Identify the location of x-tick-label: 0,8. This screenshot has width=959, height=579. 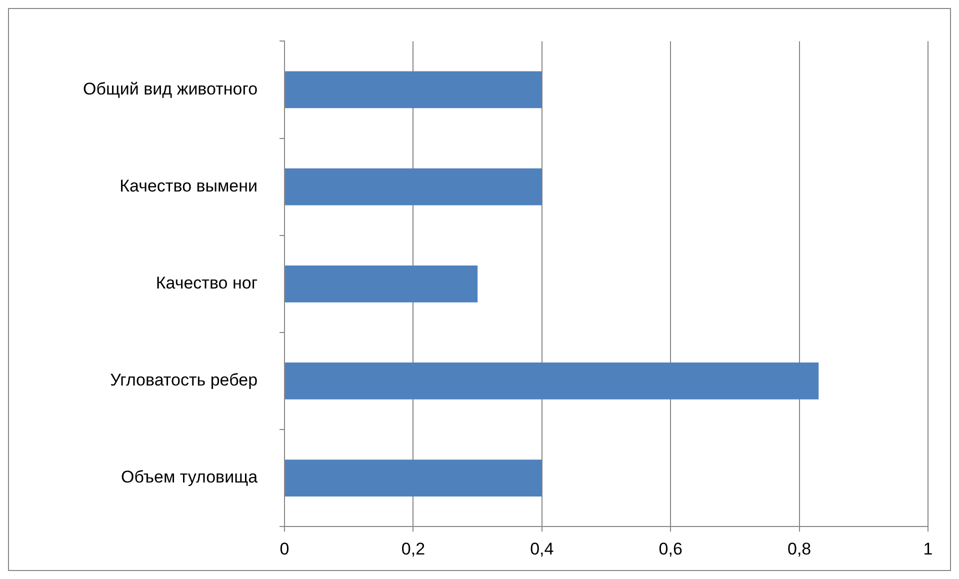
(799, 548).